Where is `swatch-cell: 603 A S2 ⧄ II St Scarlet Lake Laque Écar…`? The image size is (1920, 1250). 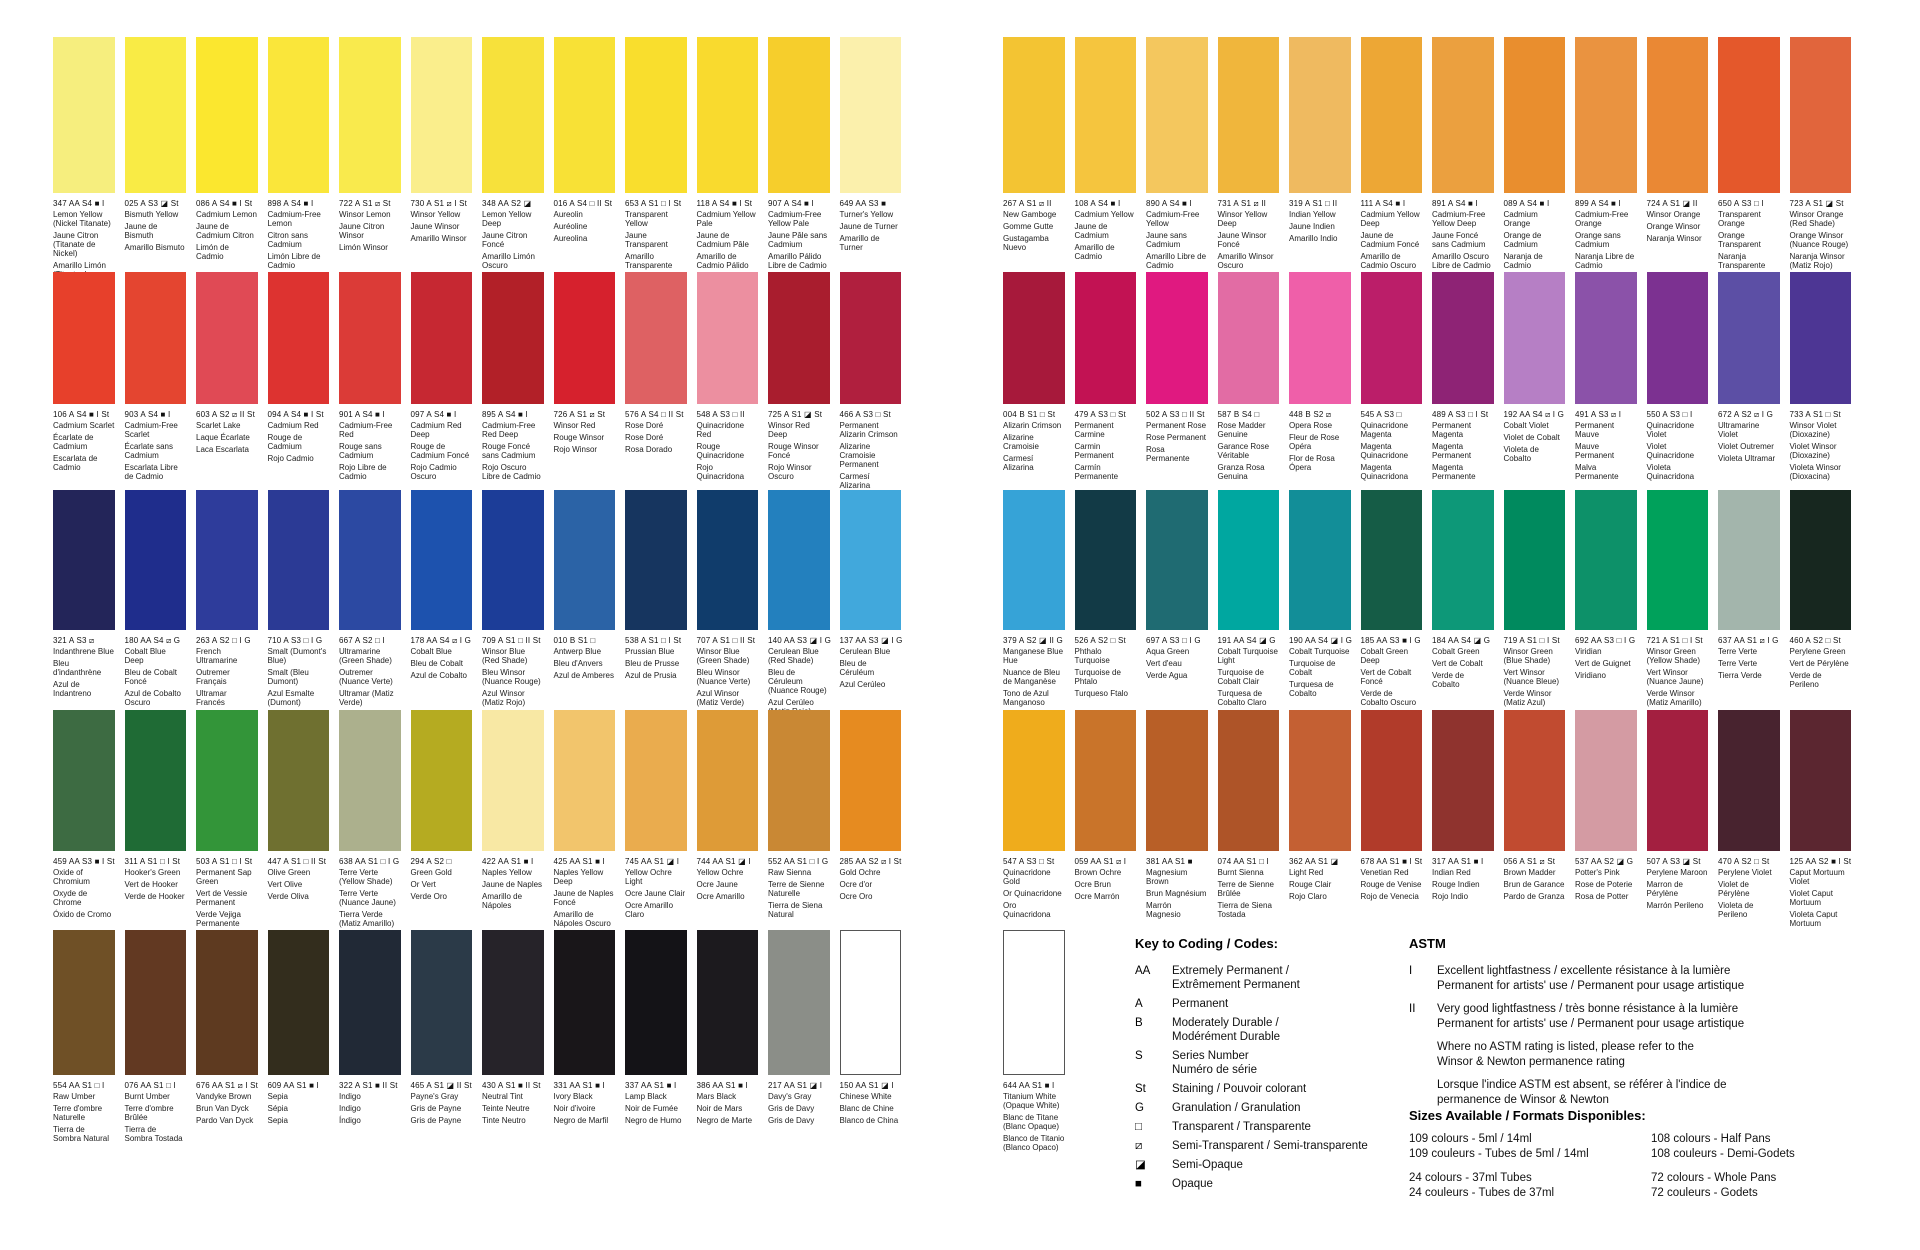 swatch-cell: 603 A S2 ⧄ II St Scarlet Lake Laque Écar… is located at coordinates (227, 385).